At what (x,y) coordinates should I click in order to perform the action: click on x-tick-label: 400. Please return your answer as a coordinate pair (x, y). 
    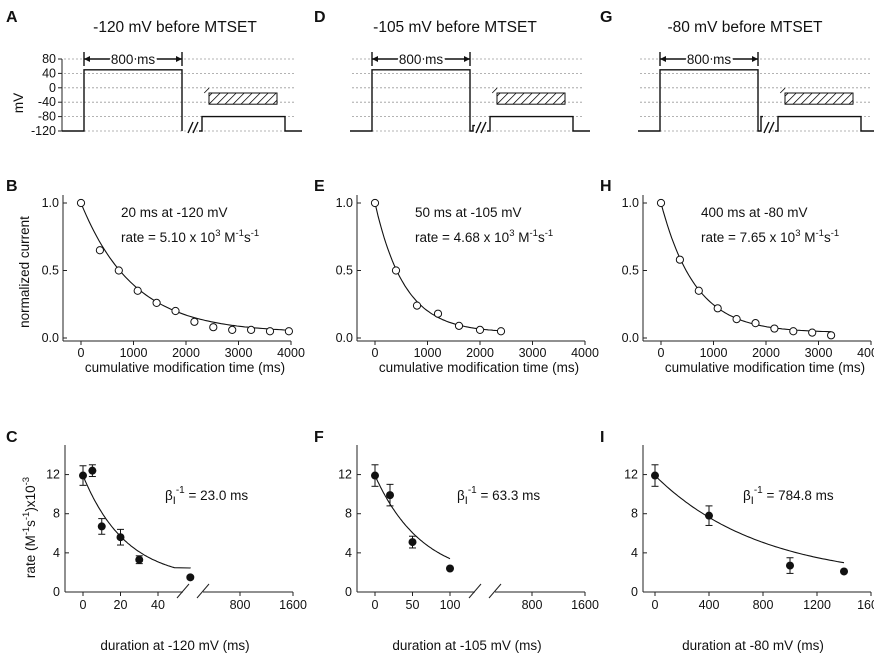
    Looking at the image, I should click on (709, 605).